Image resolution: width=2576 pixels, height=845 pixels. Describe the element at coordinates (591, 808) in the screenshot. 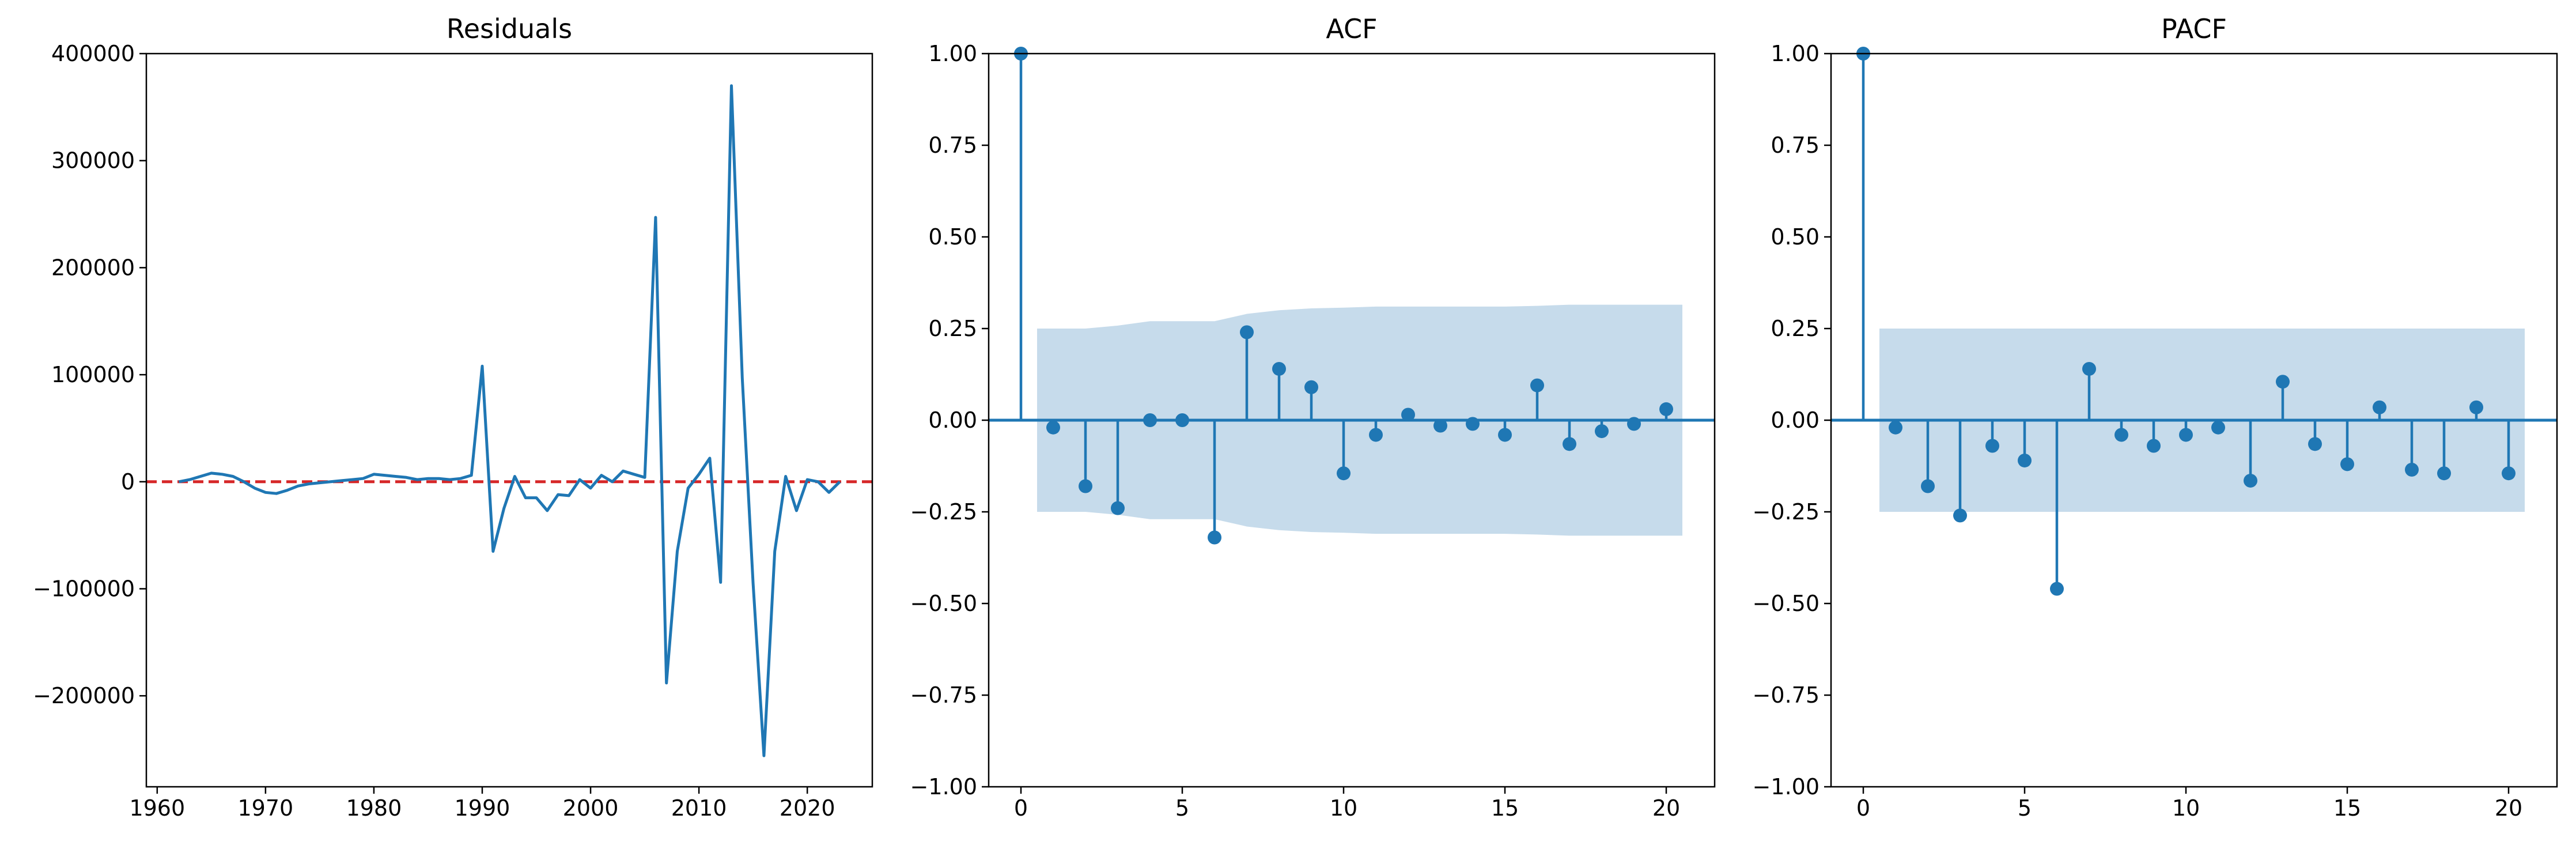

I see `residuals-x-tick-label: 2000` at that location.